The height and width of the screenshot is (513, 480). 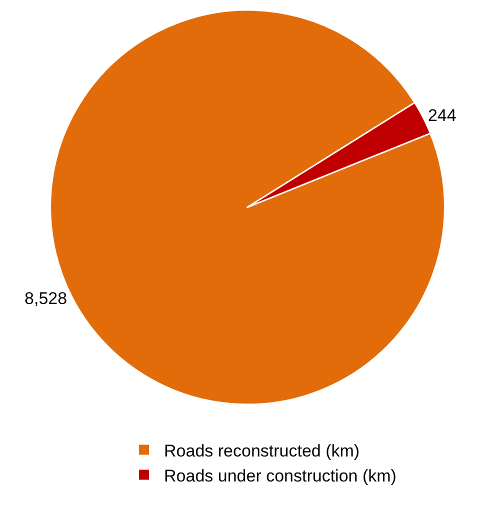 I want to click on legend-label: Roads reconstructed (km), so click(x=262, y=450).